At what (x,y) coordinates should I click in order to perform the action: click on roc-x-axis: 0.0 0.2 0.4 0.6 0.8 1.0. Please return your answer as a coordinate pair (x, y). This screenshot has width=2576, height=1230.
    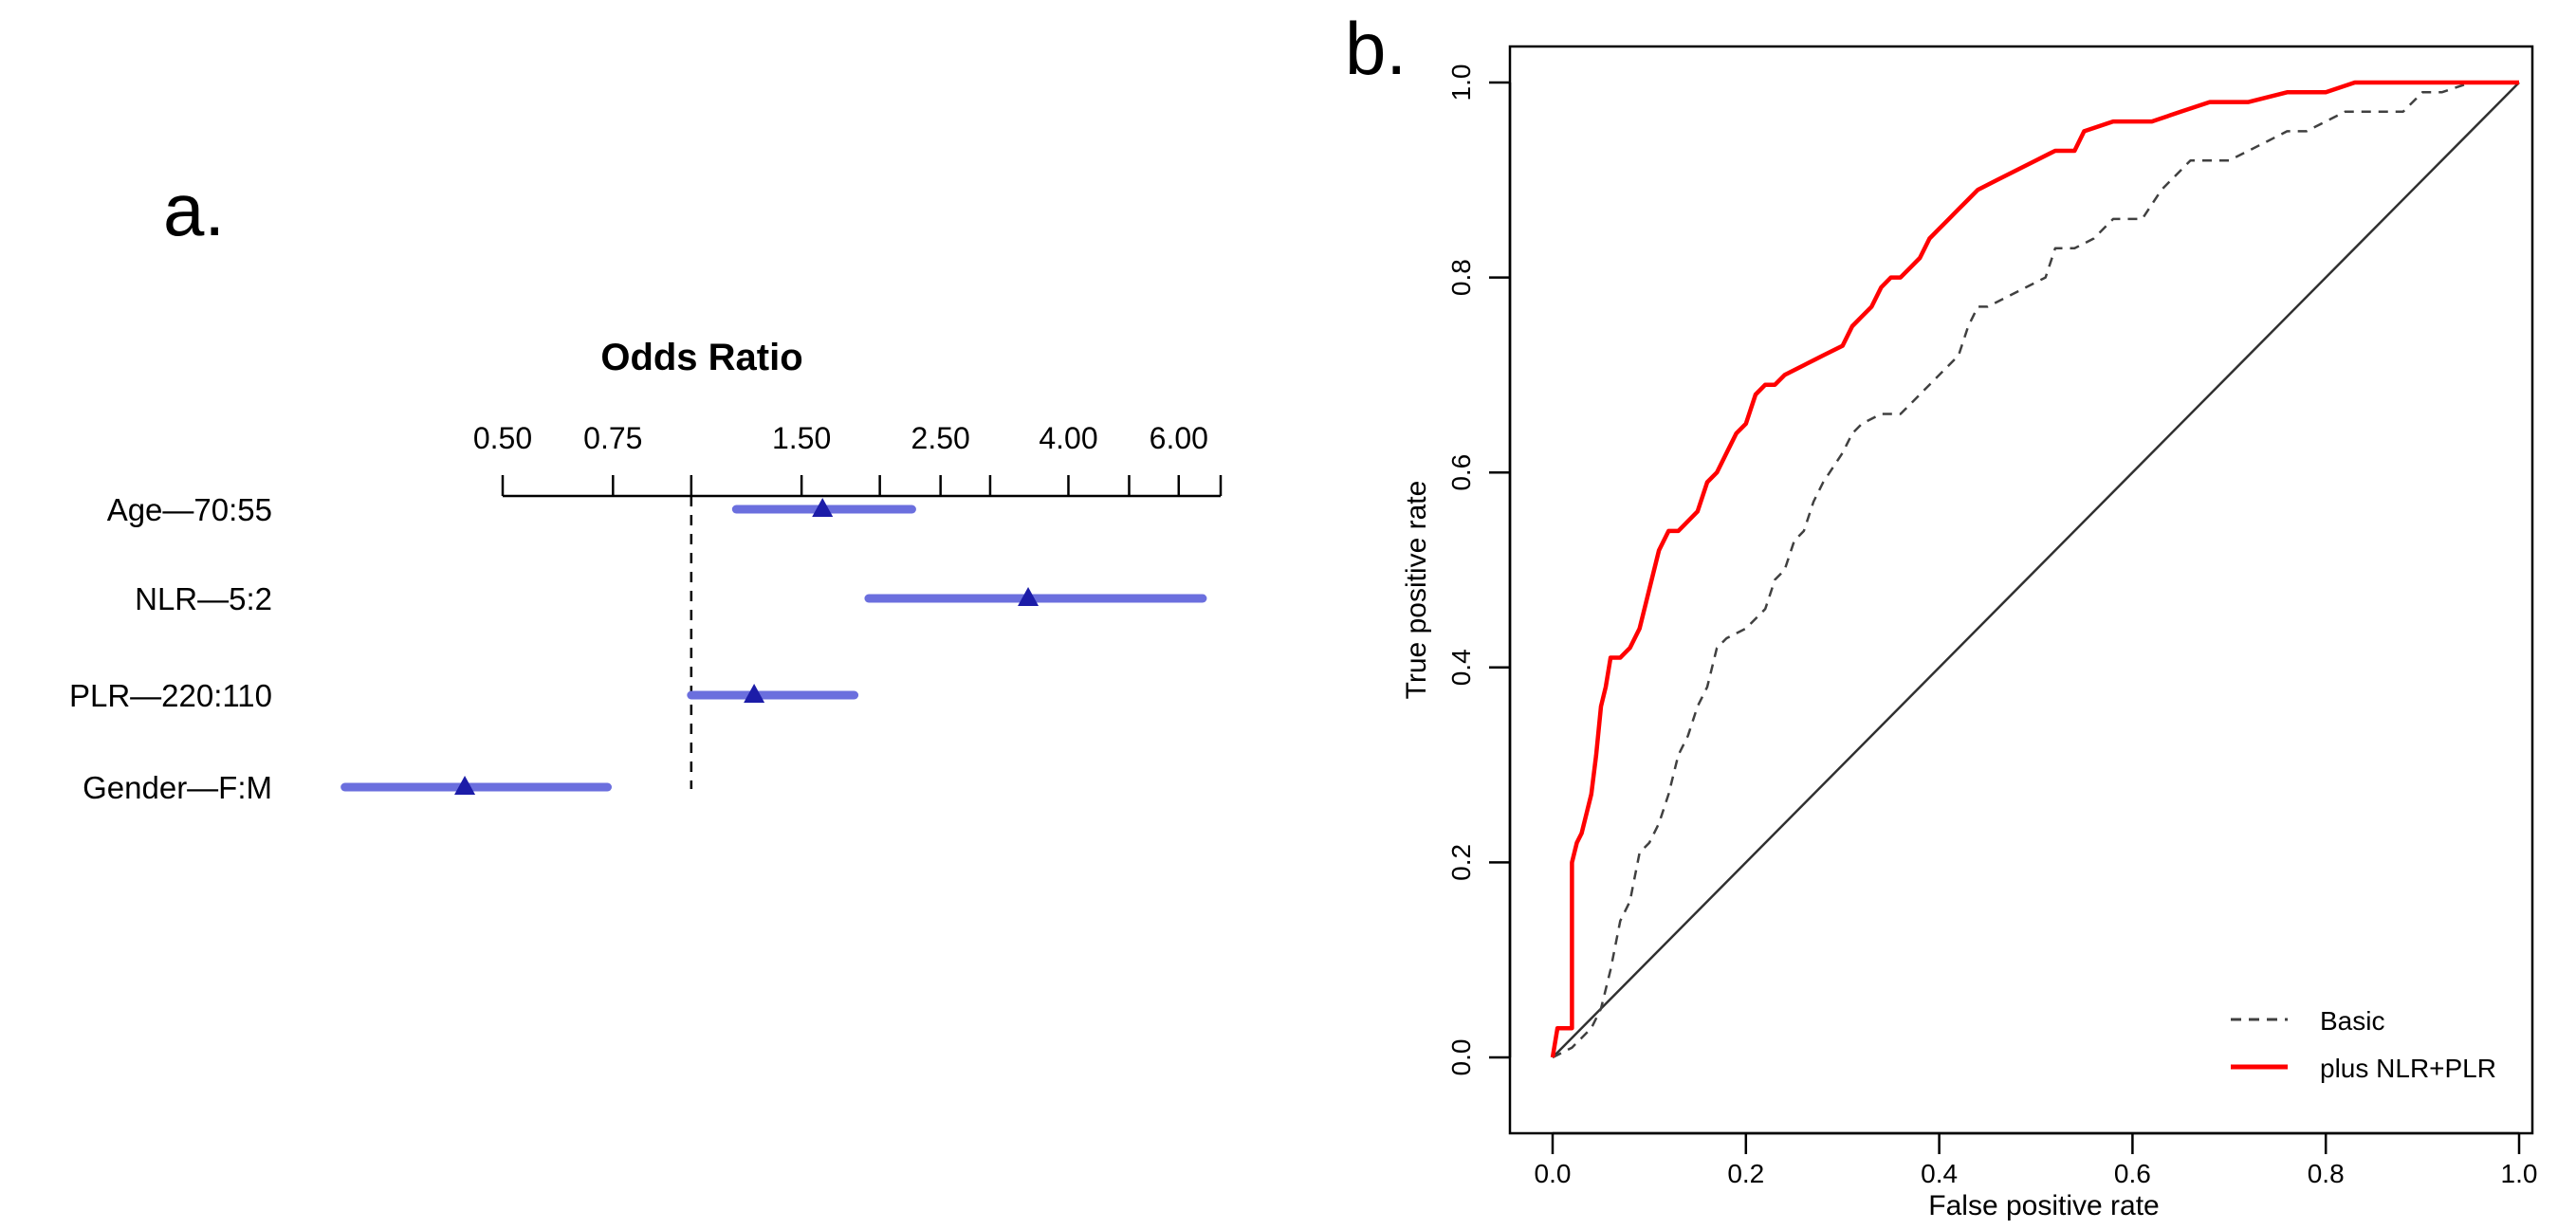
    Looking at the image, I should click on (2036, 1160).